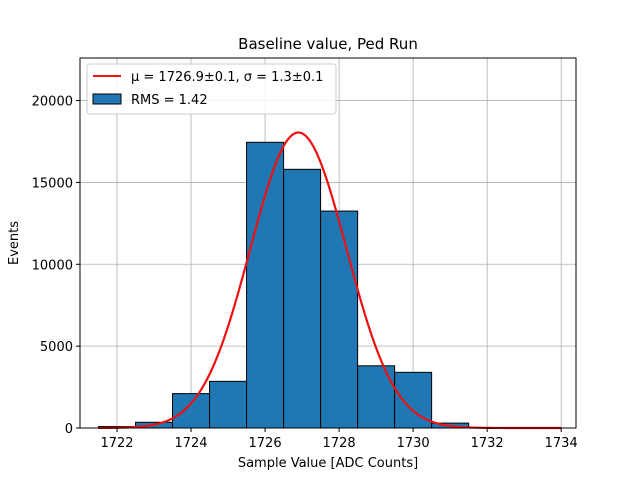 The height and width of the screenshot is (480, 640). What do you see at coordinates (265, 443) in the screenshot?
I see `x-tick-label: 1726` at bounding box center [265, 443].